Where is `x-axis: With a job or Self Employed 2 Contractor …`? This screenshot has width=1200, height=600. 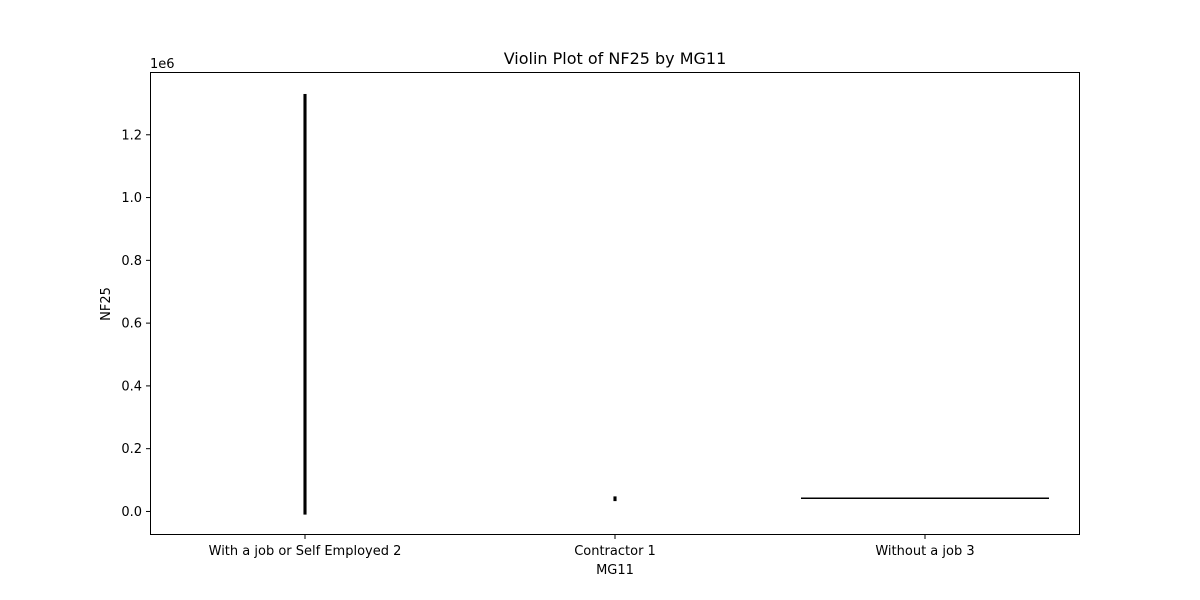
x-axis: With a job or Self Employed 2 Contractor … is located at coordinates (592, 547).